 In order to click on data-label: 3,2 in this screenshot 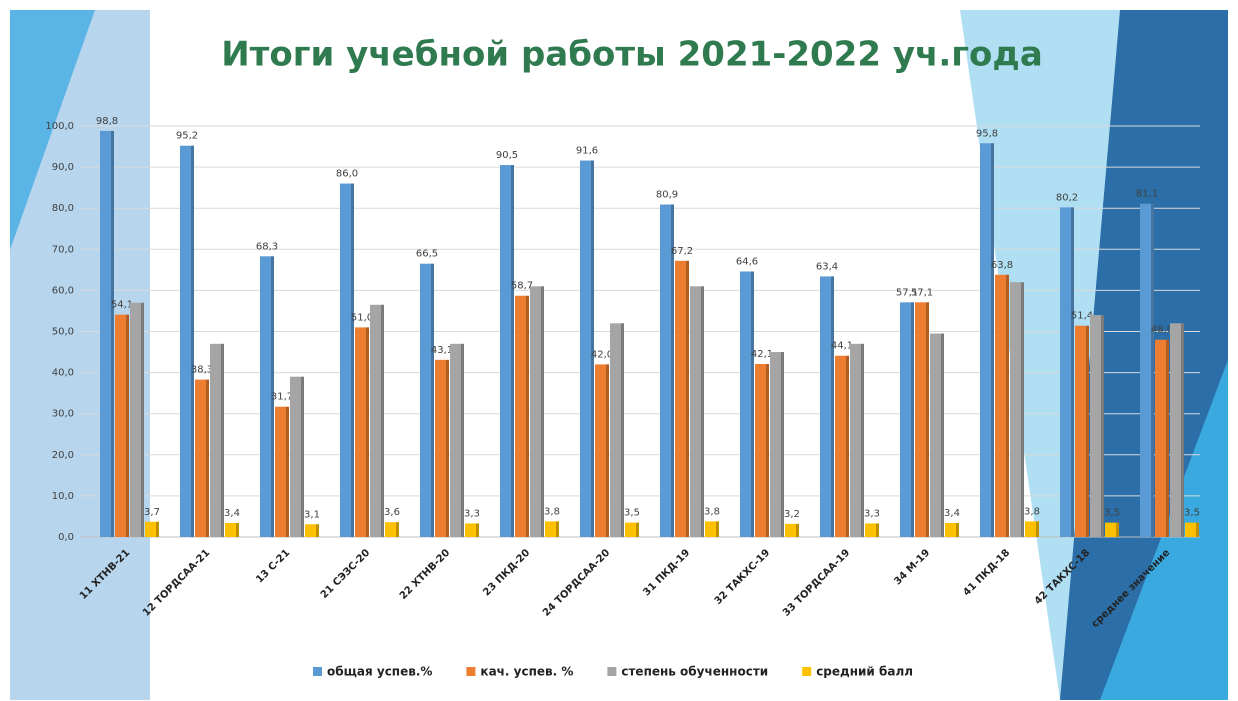, I will do `click(792, 514)`.